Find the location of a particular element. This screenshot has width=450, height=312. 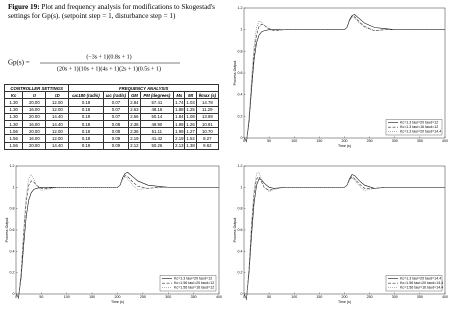

table-cell: 1.38 is located at coordinates (190, 145).